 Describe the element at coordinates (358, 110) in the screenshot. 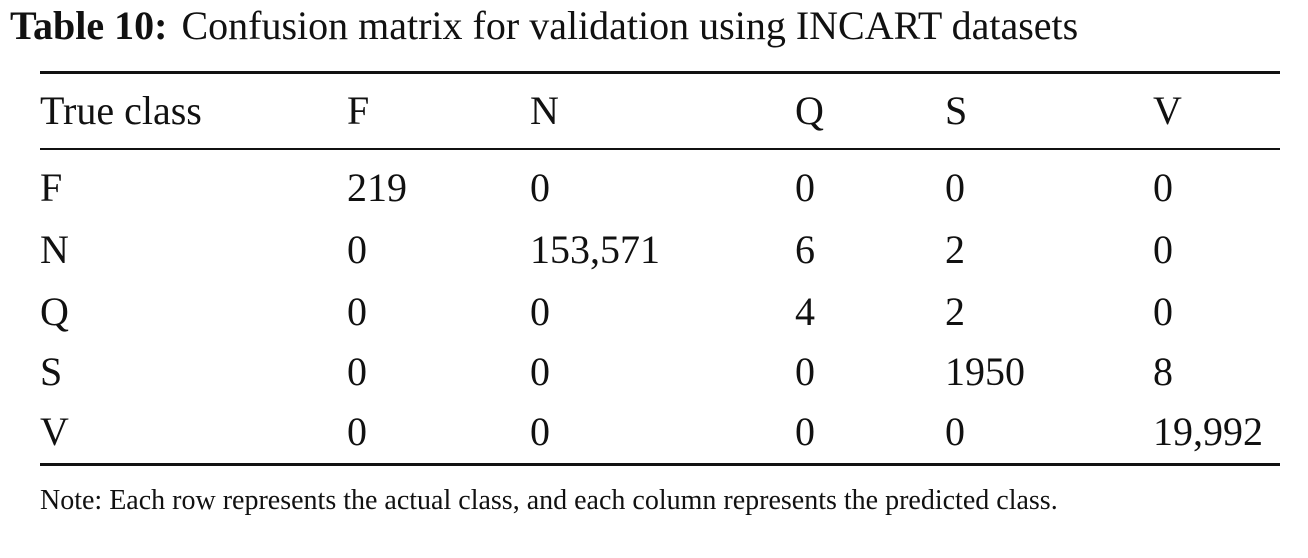

I see `header-cell: F` at that location.